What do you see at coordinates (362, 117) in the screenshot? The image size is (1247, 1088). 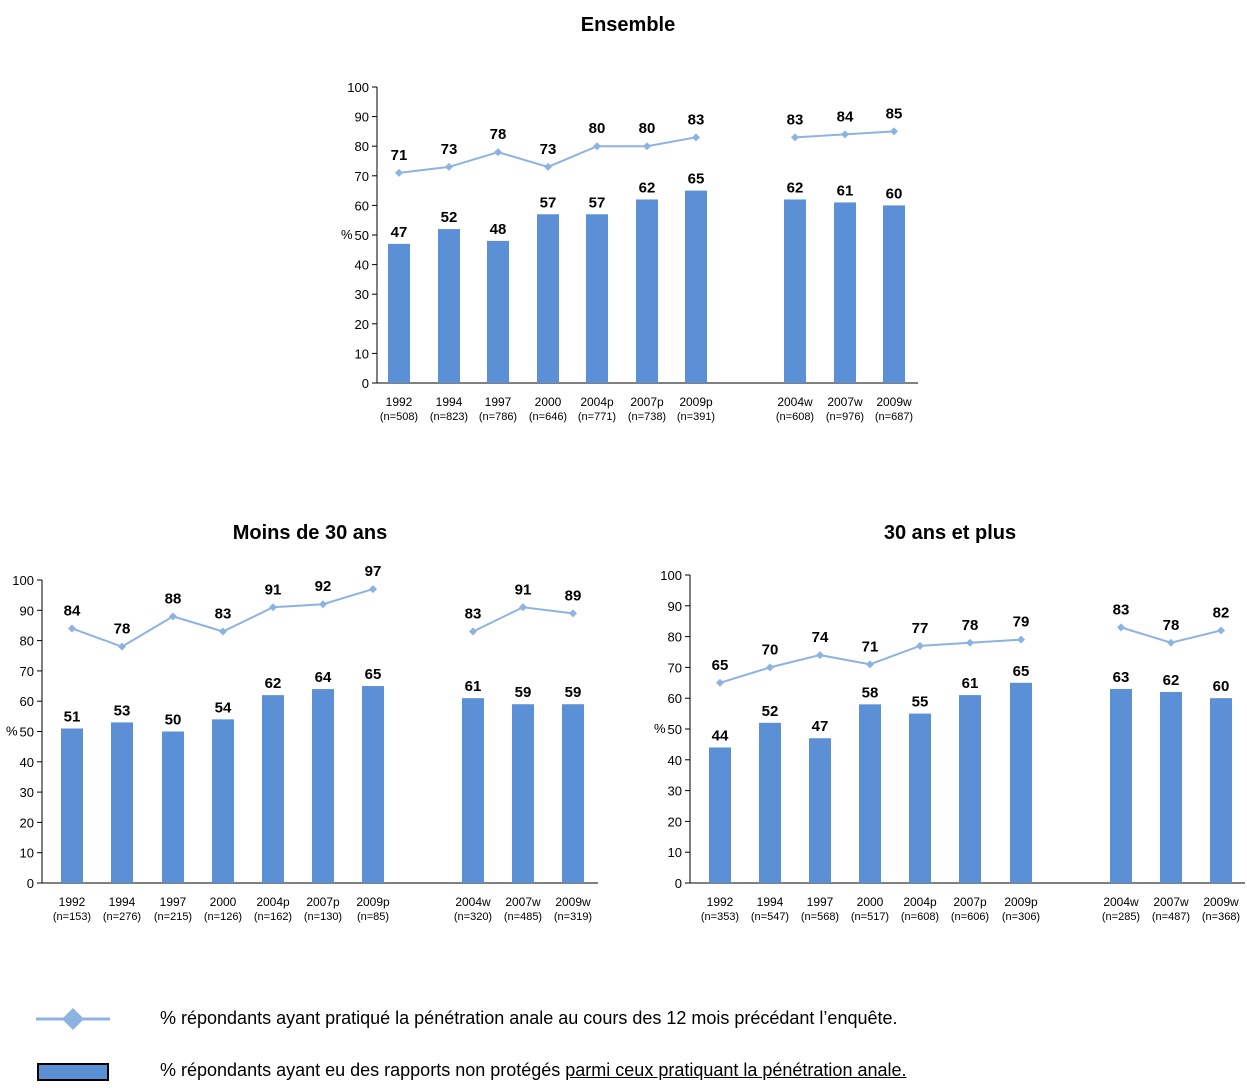 I see `y-tick-label: 90` at bounding box center [362, 117].